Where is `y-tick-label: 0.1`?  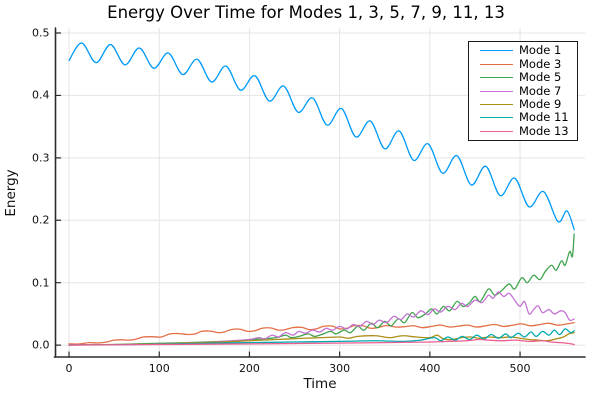
y-tick-label: 0.1 is located at coordinates (41, 283).